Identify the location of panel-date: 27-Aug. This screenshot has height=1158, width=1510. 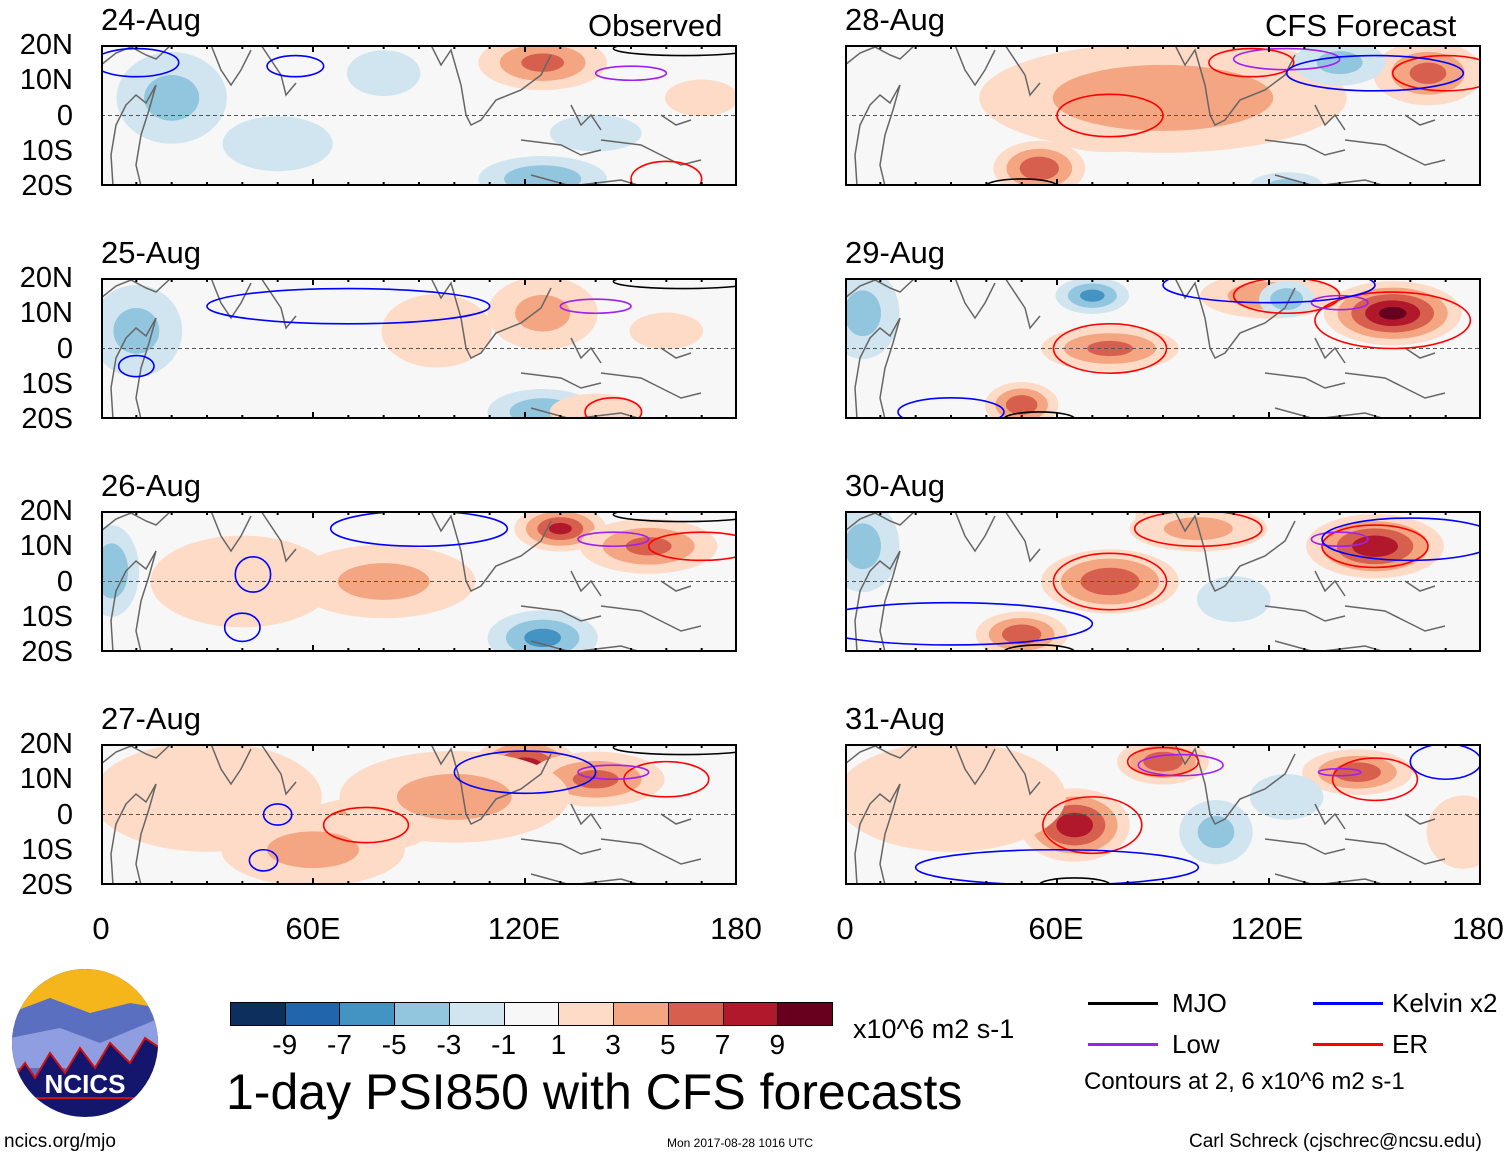
(151, 718).